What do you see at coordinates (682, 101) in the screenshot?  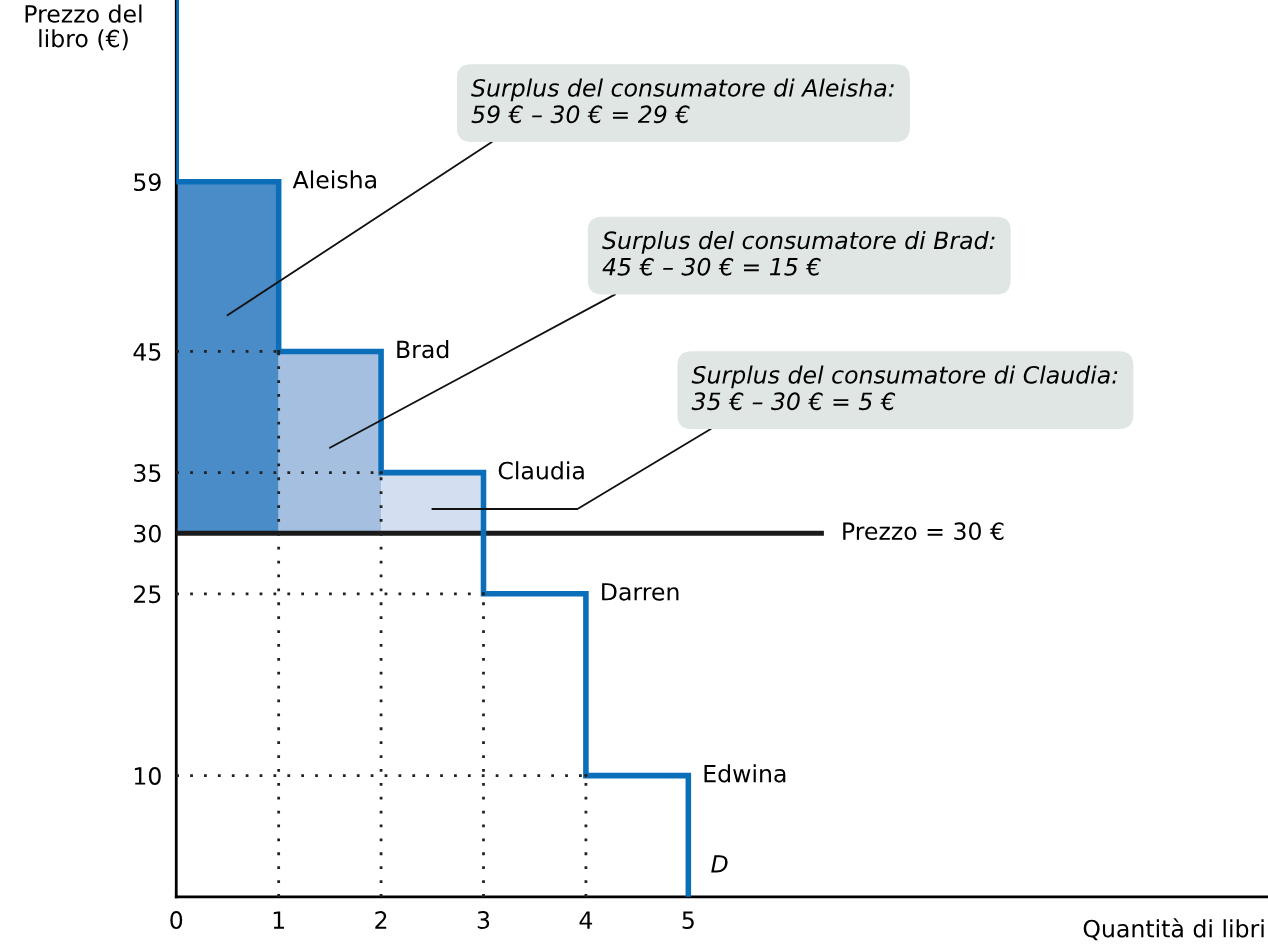 I see `annotation: Surplus del consumatore di Aleisha: 59 € – 30 € = 29 €` at bounding box center [682, 101].